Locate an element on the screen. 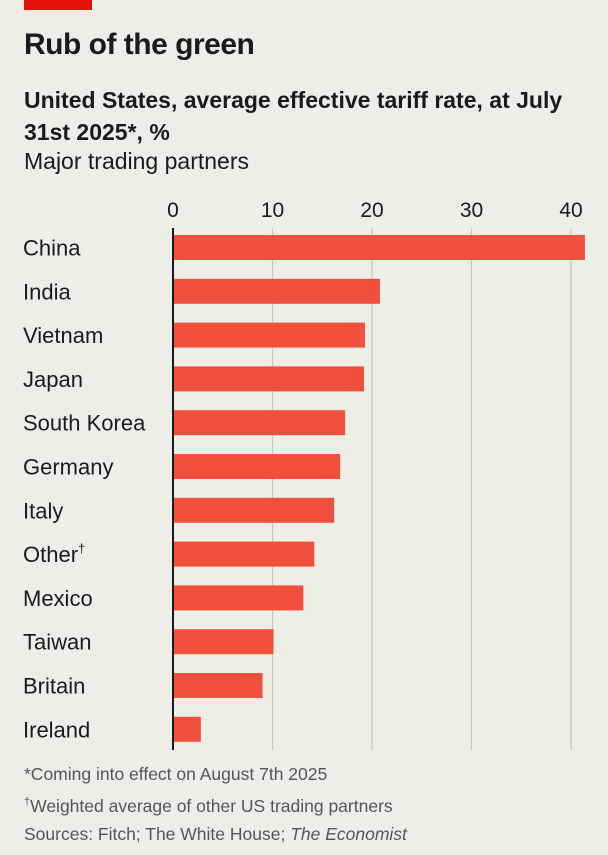 This screenshot has height=855, width=608. bar-south-korea is located at coordinates (259, 423).